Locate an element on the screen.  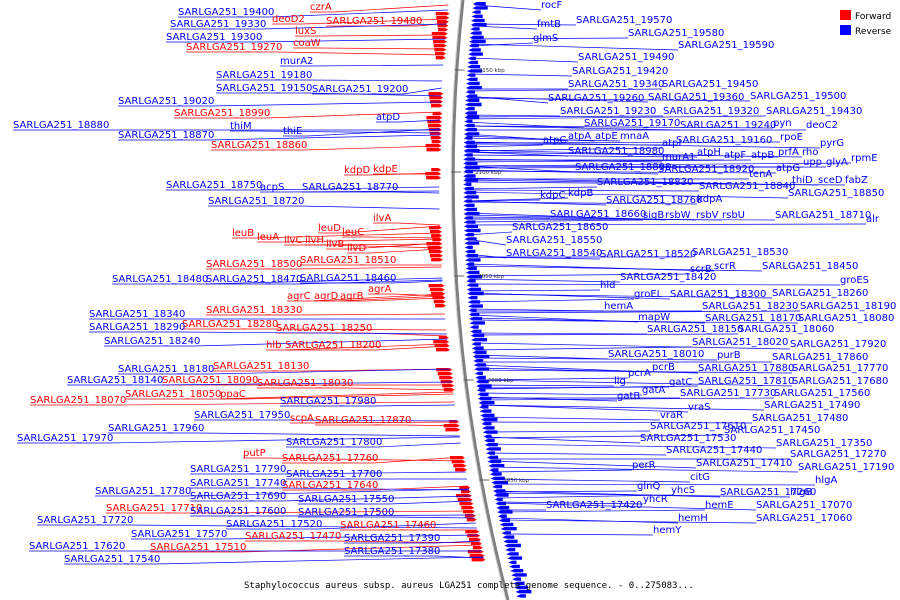
reverse-features is located at coordinates (497, 300).